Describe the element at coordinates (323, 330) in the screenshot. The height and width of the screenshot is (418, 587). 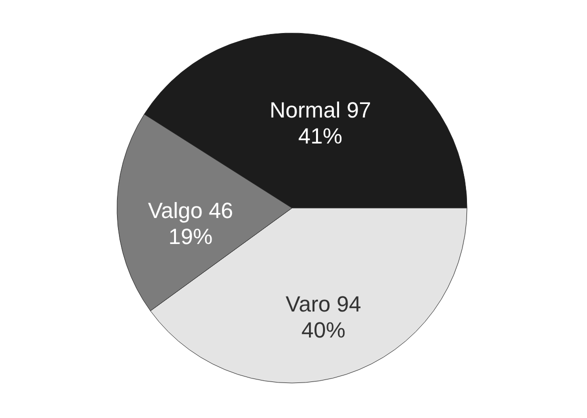
I see `data-label: 40%` at that location.